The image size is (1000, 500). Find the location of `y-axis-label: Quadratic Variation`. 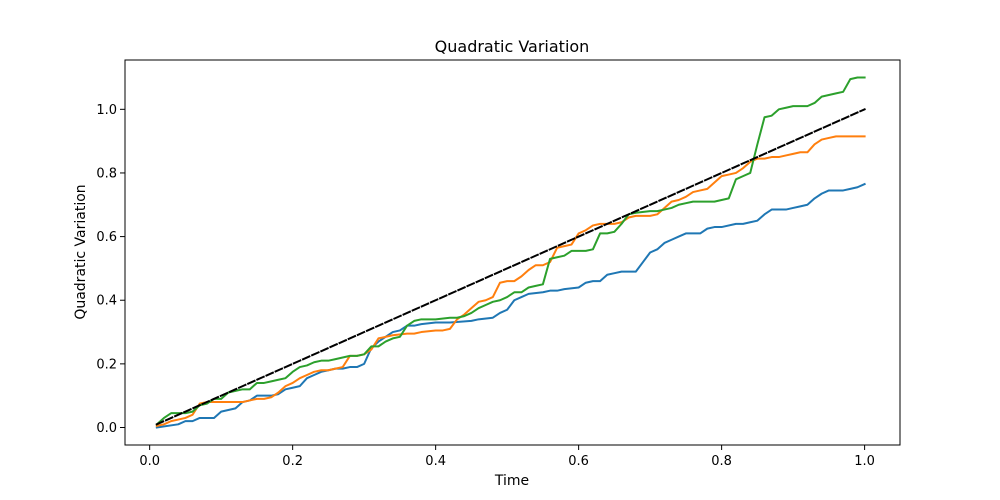

y-axis-label: Quadratic Variation is located at coordinates (81, 251).